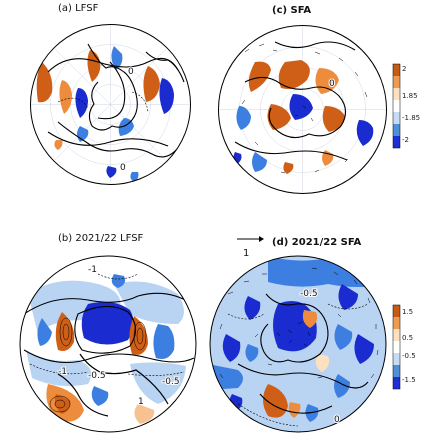  What do you see at coordinates (317, 242) in the screenshot?
I see `panel-d-title: (d) 2021/22 SFA` at bounding box center [317, 242].